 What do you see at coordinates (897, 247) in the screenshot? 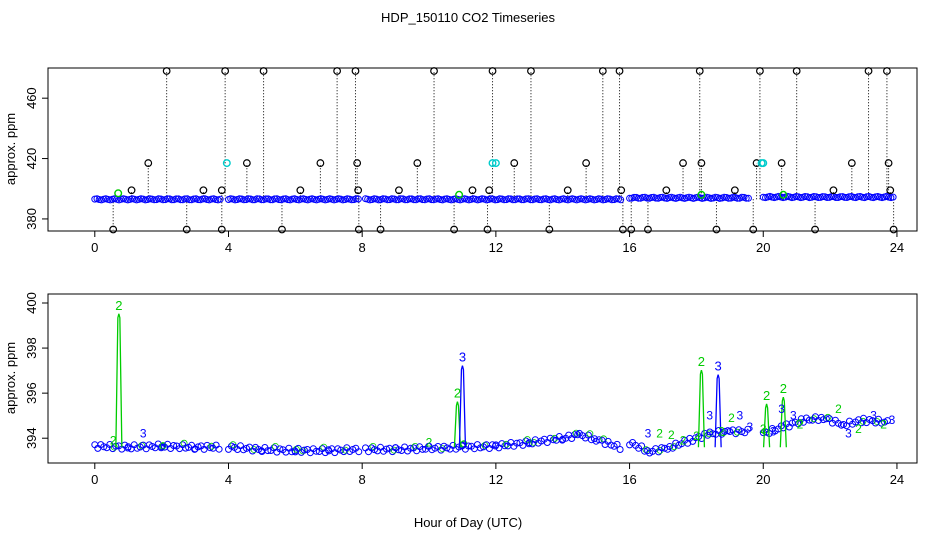
I see `x-tick-label: 24` at bounding box center [897, 247].